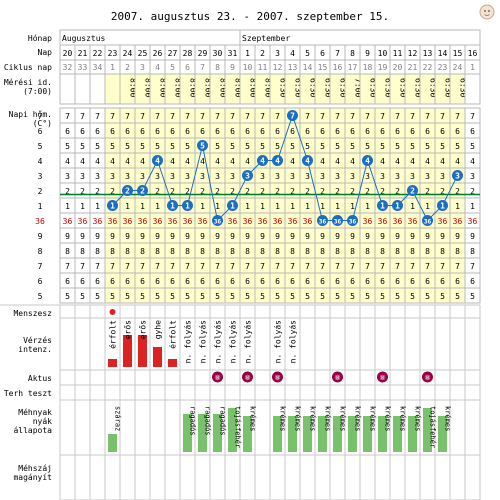 The image size is (500, 500). Describe the element at coordinates (27, 87) in the screenshot. I see `label-measure-time: Mérési id. (7:00)` at that location.